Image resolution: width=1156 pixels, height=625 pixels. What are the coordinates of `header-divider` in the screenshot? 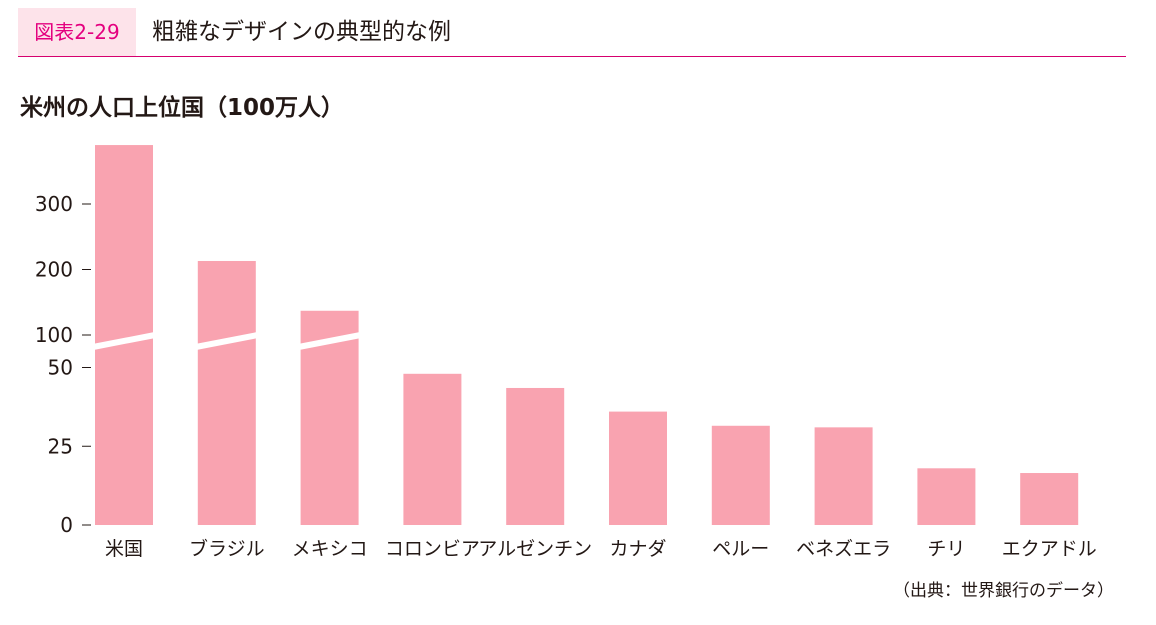 It's located at (572, 56).